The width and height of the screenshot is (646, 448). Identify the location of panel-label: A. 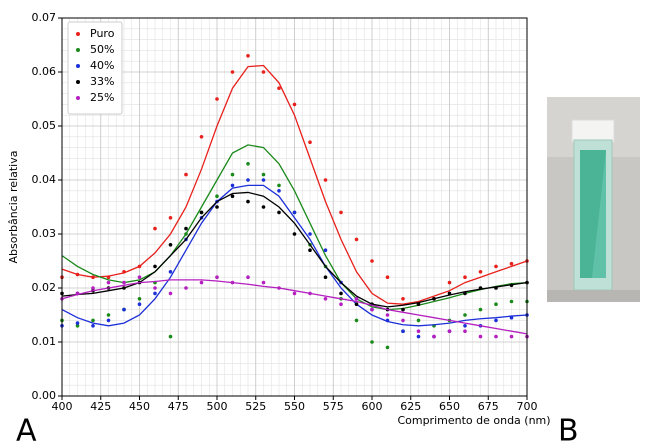
(26, 431).